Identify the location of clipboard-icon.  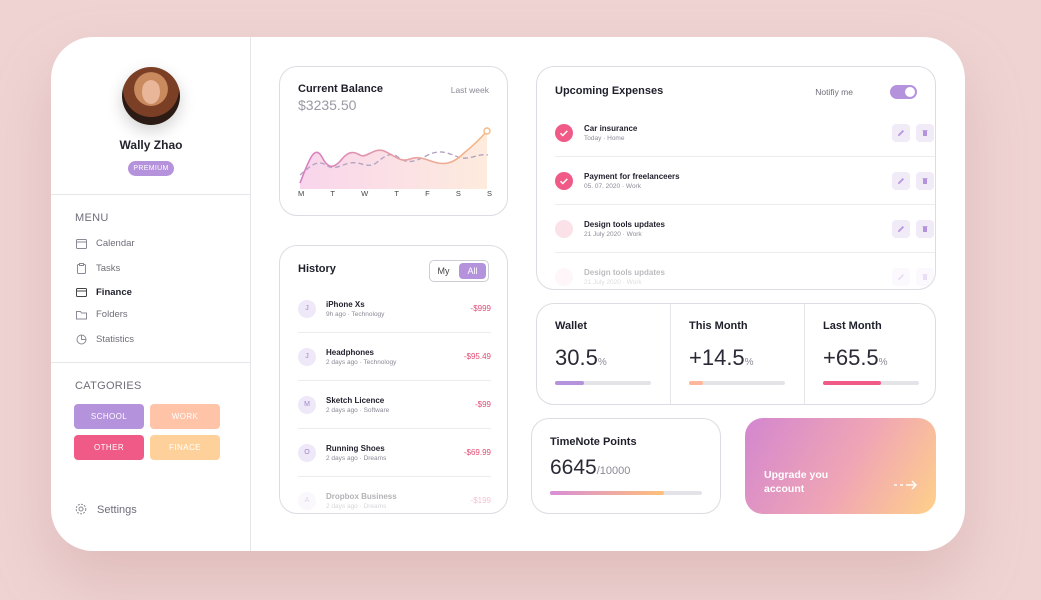
(81, 268).